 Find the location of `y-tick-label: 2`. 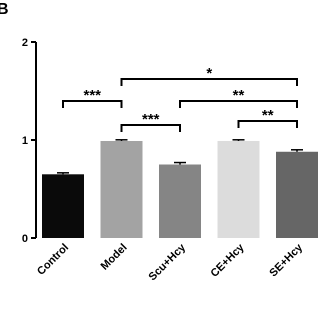

y-tick-label: 2 is located at coordinates (25, 43).